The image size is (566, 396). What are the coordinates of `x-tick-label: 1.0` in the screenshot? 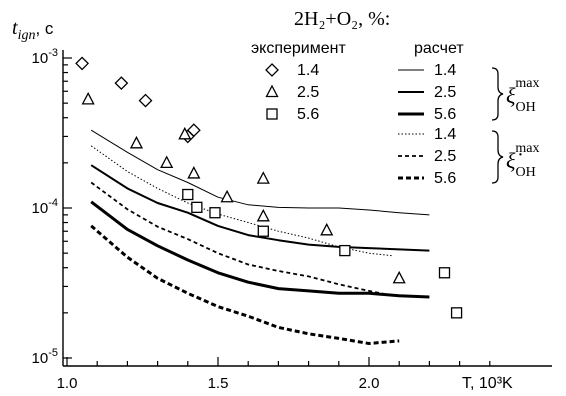 It's located at (67, 383).